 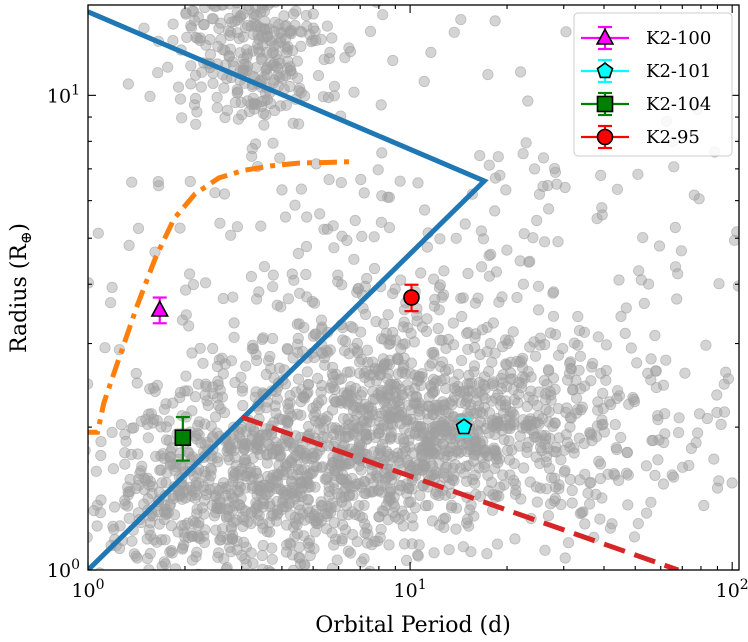 I want to click on x-axis-label: Orbital Period (d), so click(x=413, y=625).